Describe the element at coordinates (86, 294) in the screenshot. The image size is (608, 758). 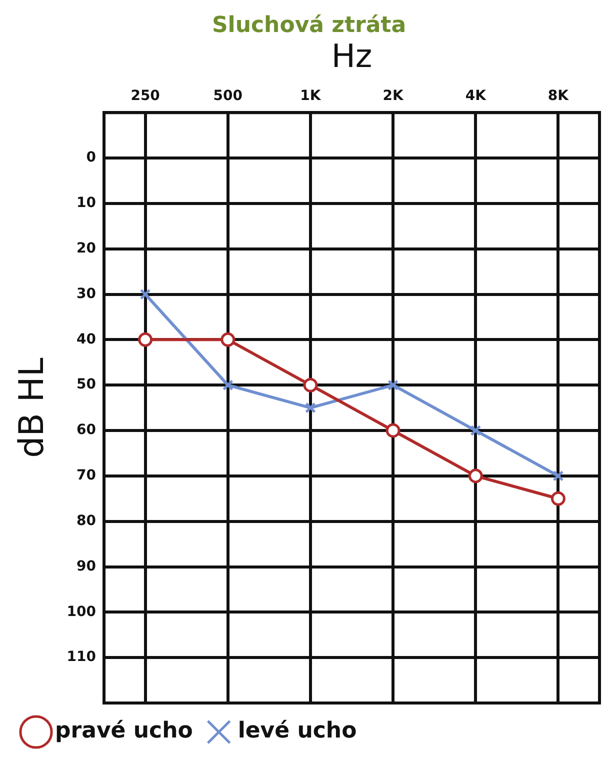
I see `y-tick-label: 30` at that location.